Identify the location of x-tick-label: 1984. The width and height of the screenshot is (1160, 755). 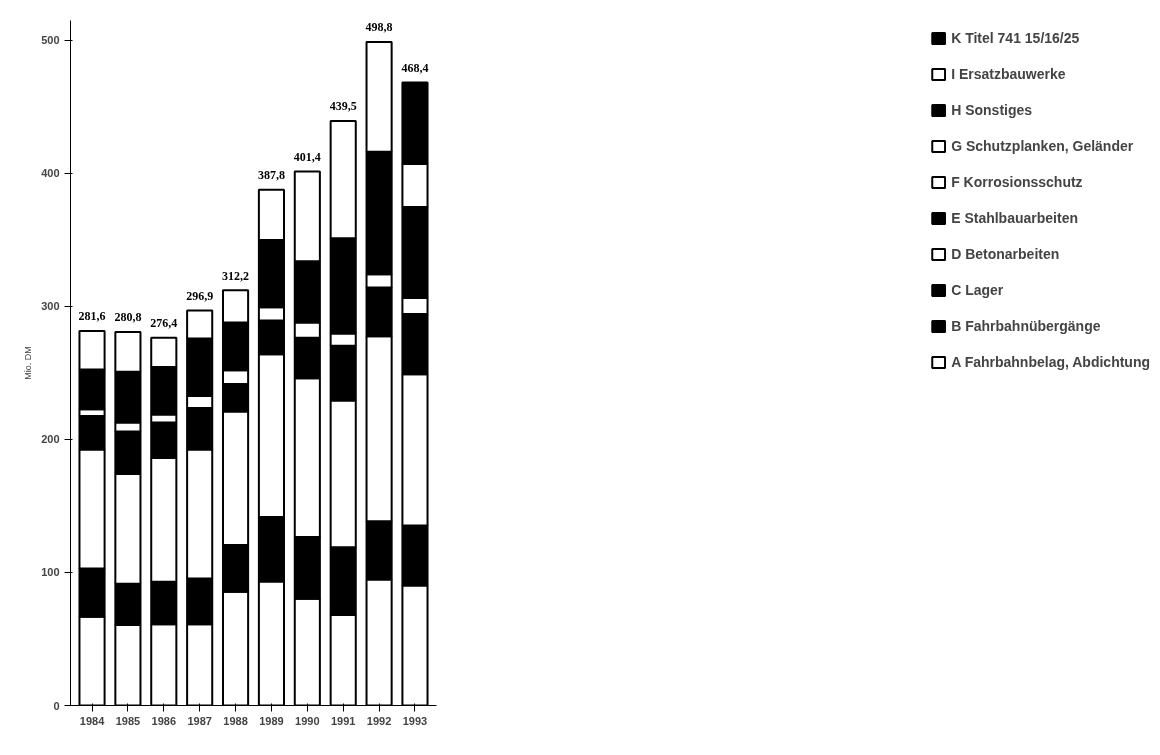
(92, 720).